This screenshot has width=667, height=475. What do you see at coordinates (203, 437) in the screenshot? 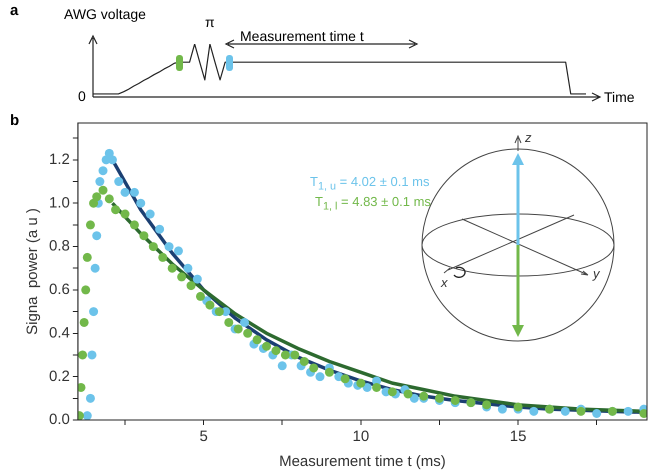
I see `x-tick-label: 5` at bounding box center [203, 437].